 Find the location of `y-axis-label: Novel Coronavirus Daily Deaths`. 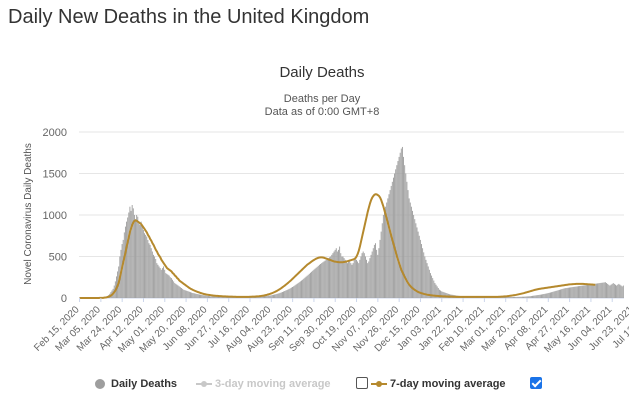

y-axis-label: Novel Coronavirus Daily Deaths is located at coordinates (28, 214).